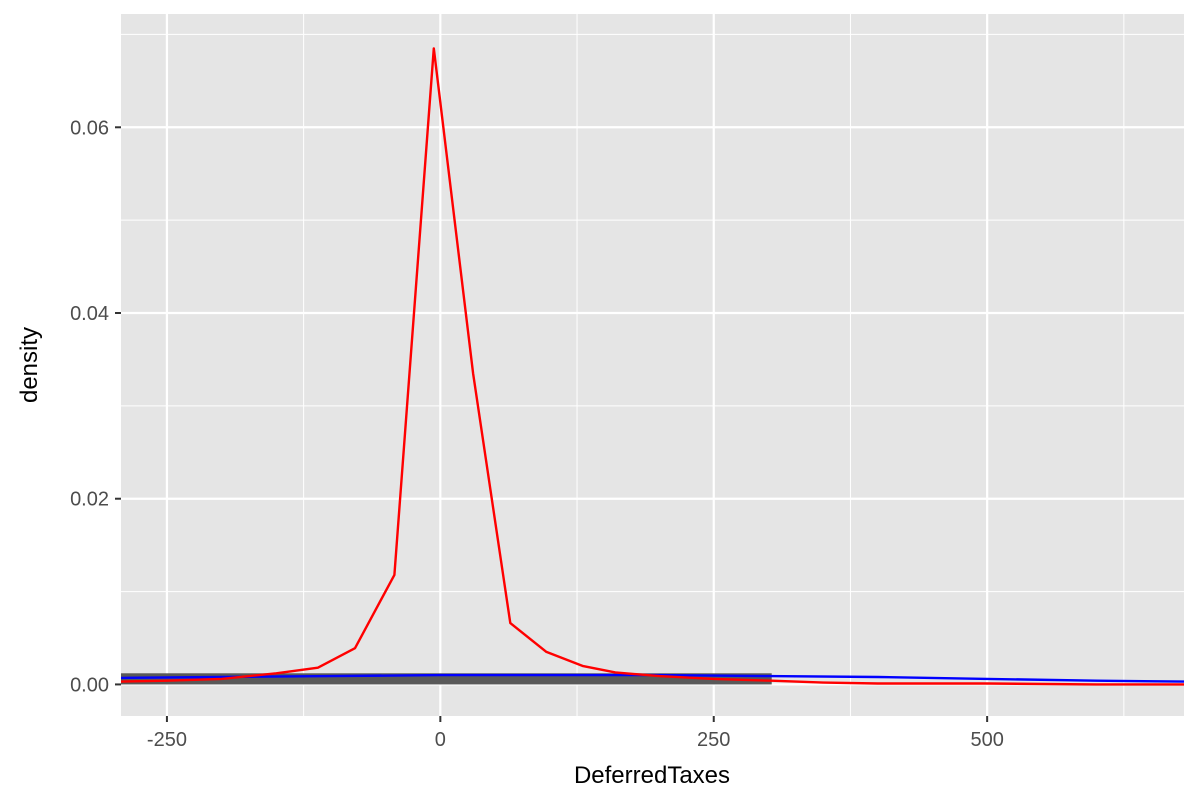  I want to click on x-tick-label: 250, so click(713, 740).